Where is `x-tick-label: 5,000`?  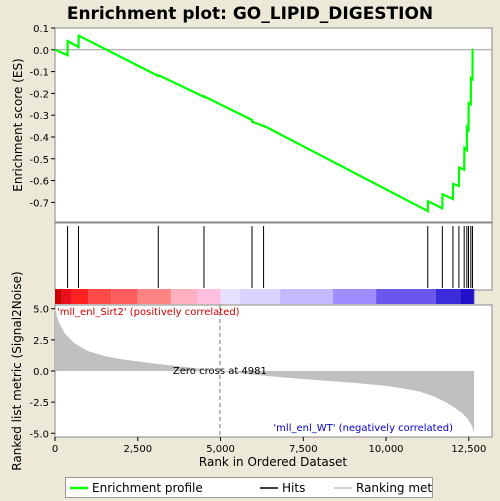
x-tick-label: 5,000 is located at coordinates (220, 449).